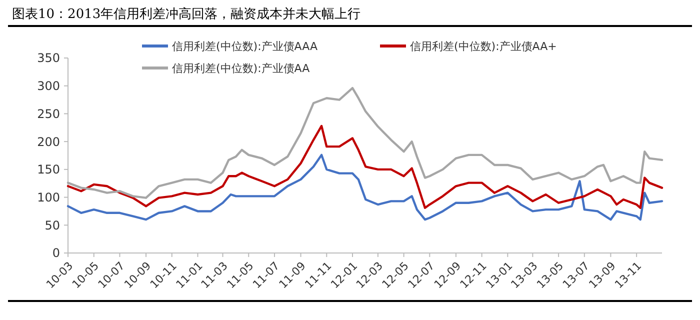  What do you see at coordinates (48, 58) in the screenshot?
I see `y-tick-label: 350` at bounding box center [48, 58].